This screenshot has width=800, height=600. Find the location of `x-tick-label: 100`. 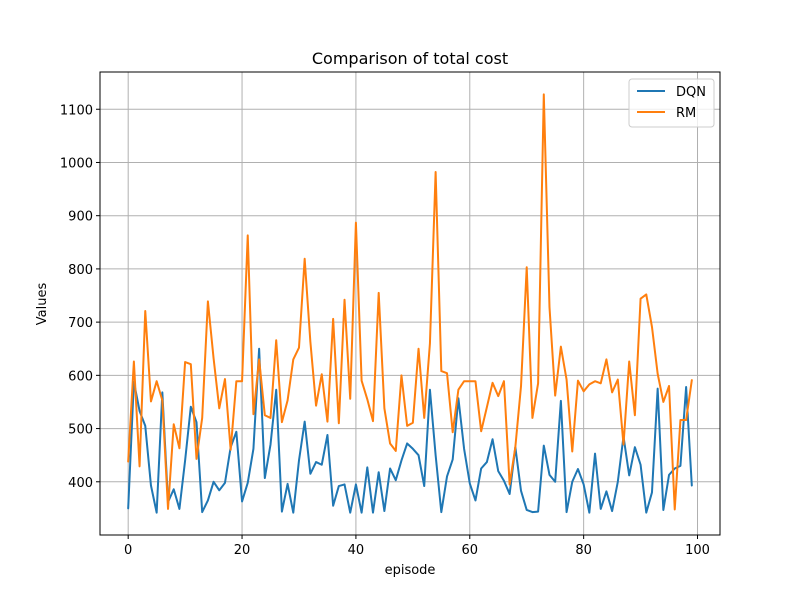

x-tick-label: 100 is located at coordinates (697, 550).